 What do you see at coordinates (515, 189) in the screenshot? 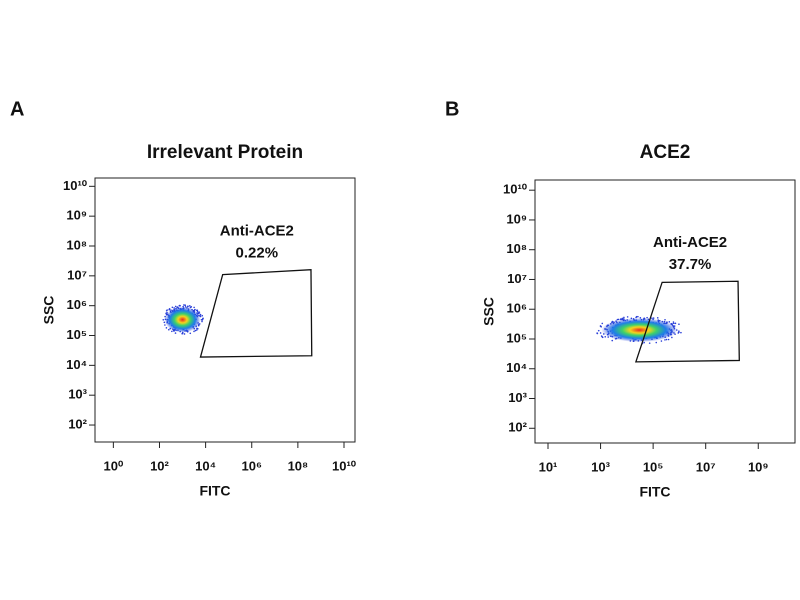
I see `y-tick-label: 10¹⁰` at bounding box center [515, 189].